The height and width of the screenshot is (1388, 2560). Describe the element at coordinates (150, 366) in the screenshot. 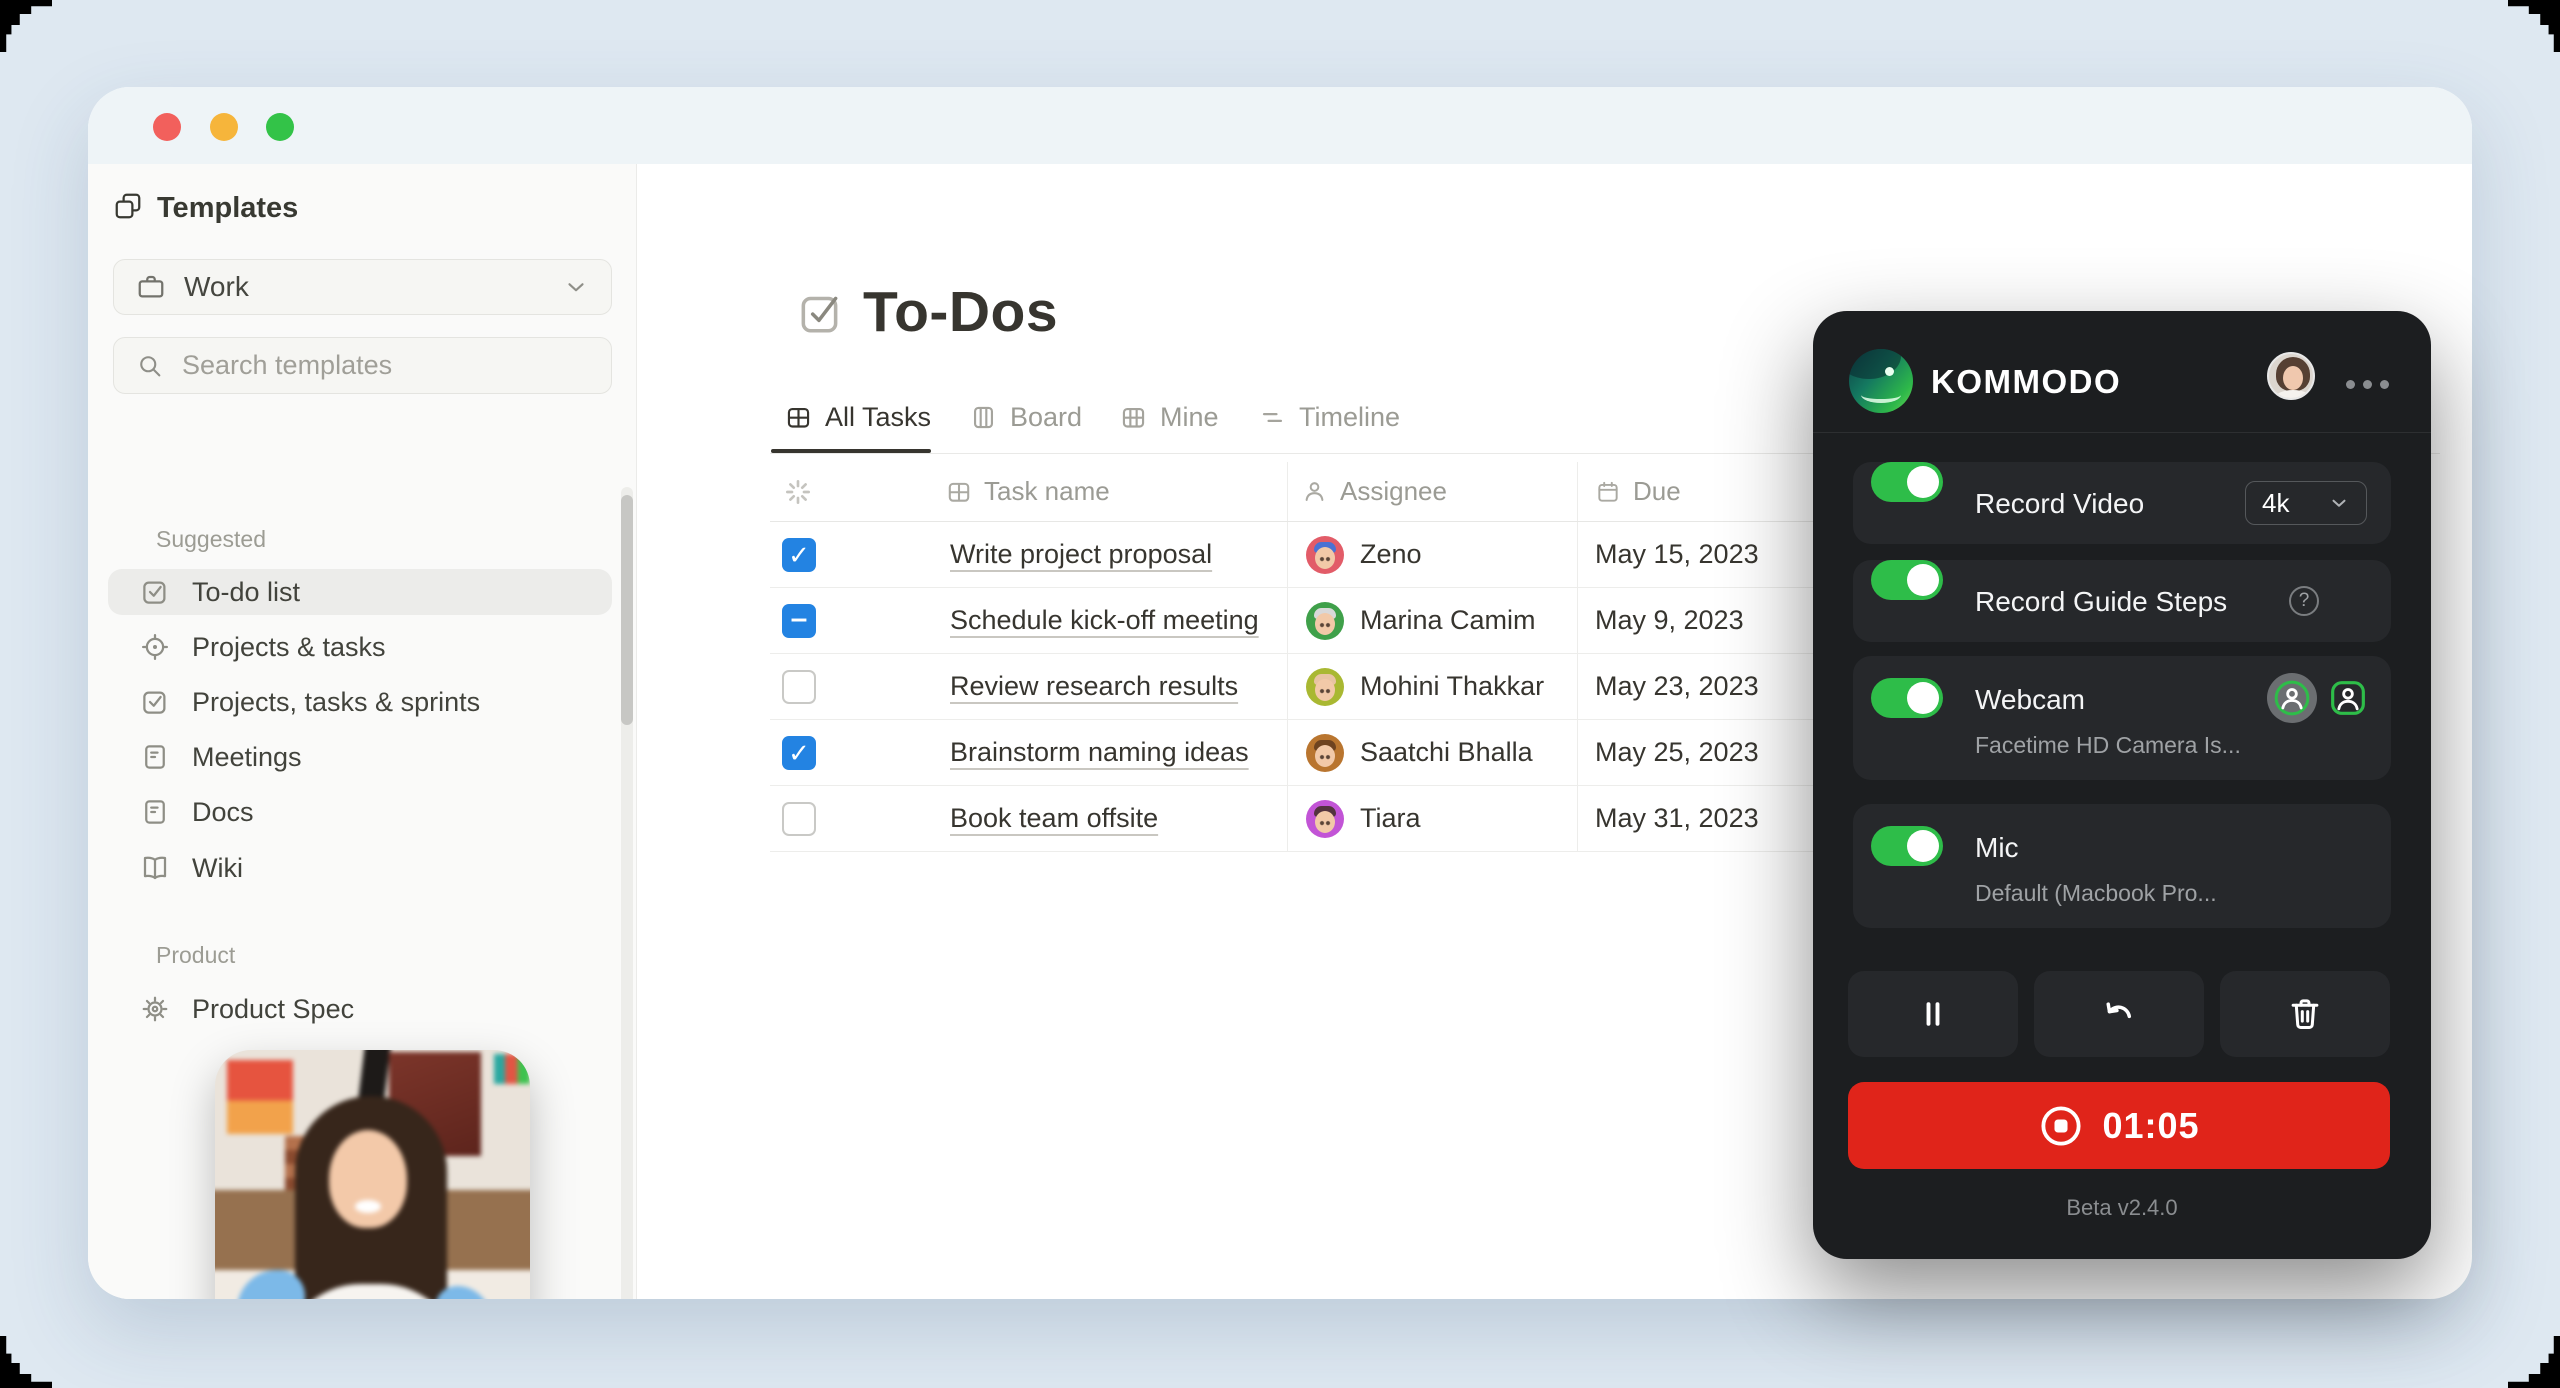

I see `search-icon` at that location.